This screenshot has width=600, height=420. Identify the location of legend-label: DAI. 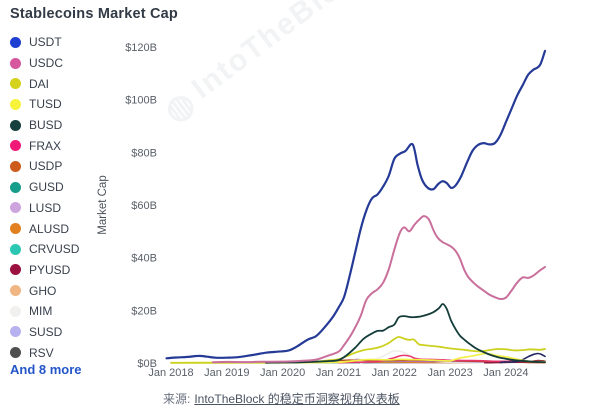
(39, 83).